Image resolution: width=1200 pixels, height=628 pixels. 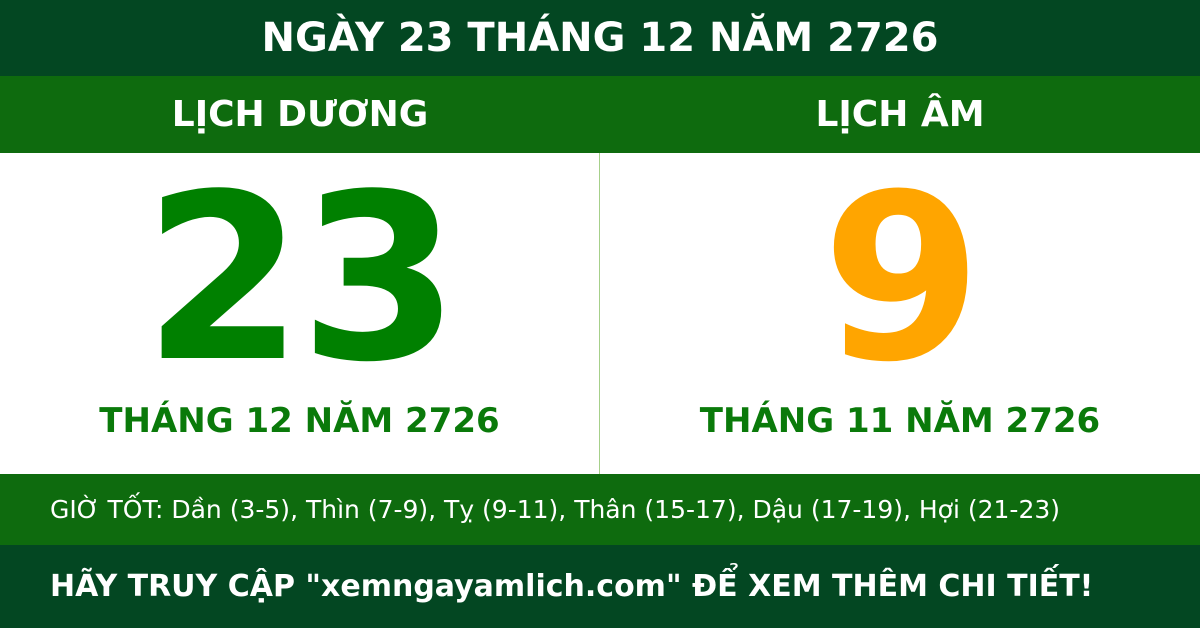 I want to click on solar-day: 23, so click(x=301, y=279).